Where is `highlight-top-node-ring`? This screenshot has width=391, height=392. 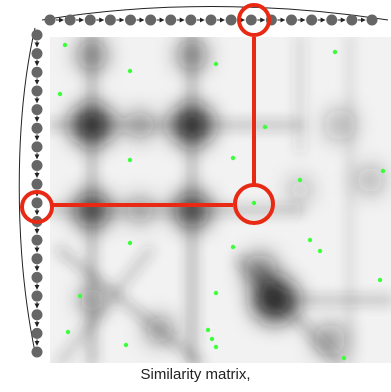 highlight-top-node-ring is located at coordinates (254, 20).